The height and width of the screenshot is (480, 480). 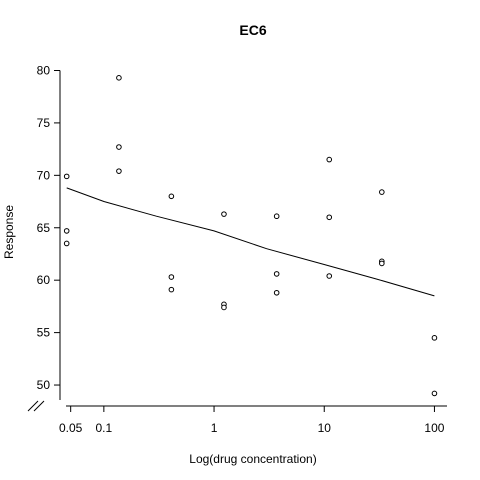 What do you see at coordinates (252, 420) in the screenshot?
I see `x-ticks: 0.05 0.1 1 10 100` at bounding box center [252, 420].